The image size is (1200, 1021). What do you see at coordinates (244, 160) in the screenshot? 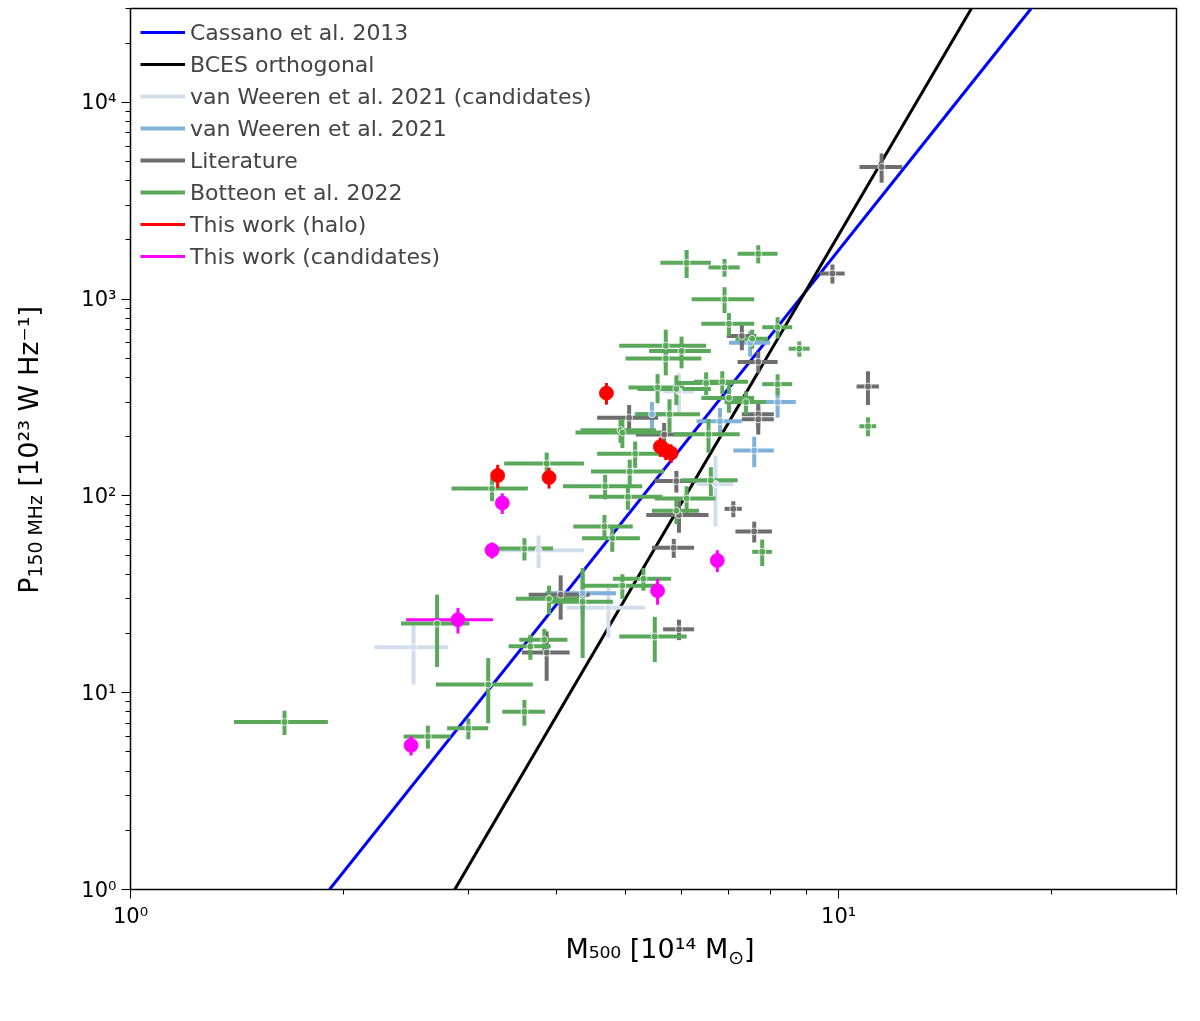
I see `legend-label: Literature` at bounding box center [244, 160].